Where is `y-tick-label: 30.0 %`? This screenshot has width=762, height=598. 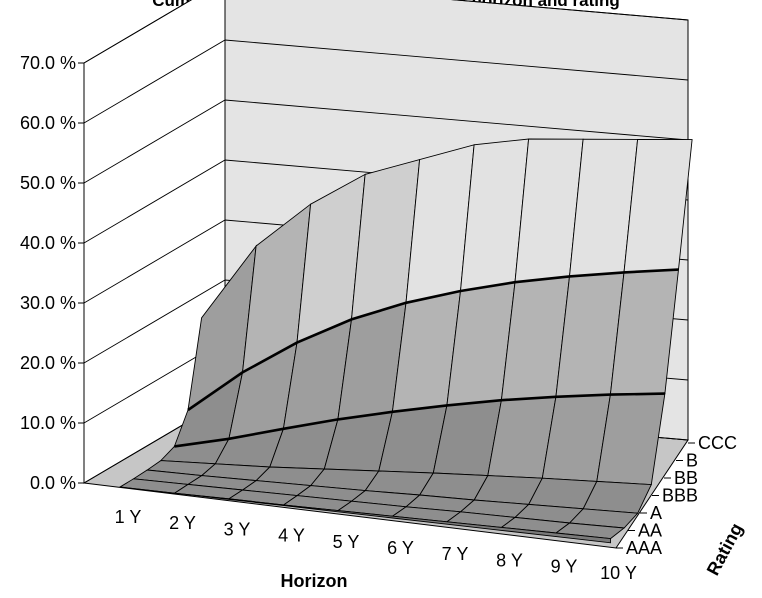
y-tick-label: 30.0 % is located at coordinates (48, 303).